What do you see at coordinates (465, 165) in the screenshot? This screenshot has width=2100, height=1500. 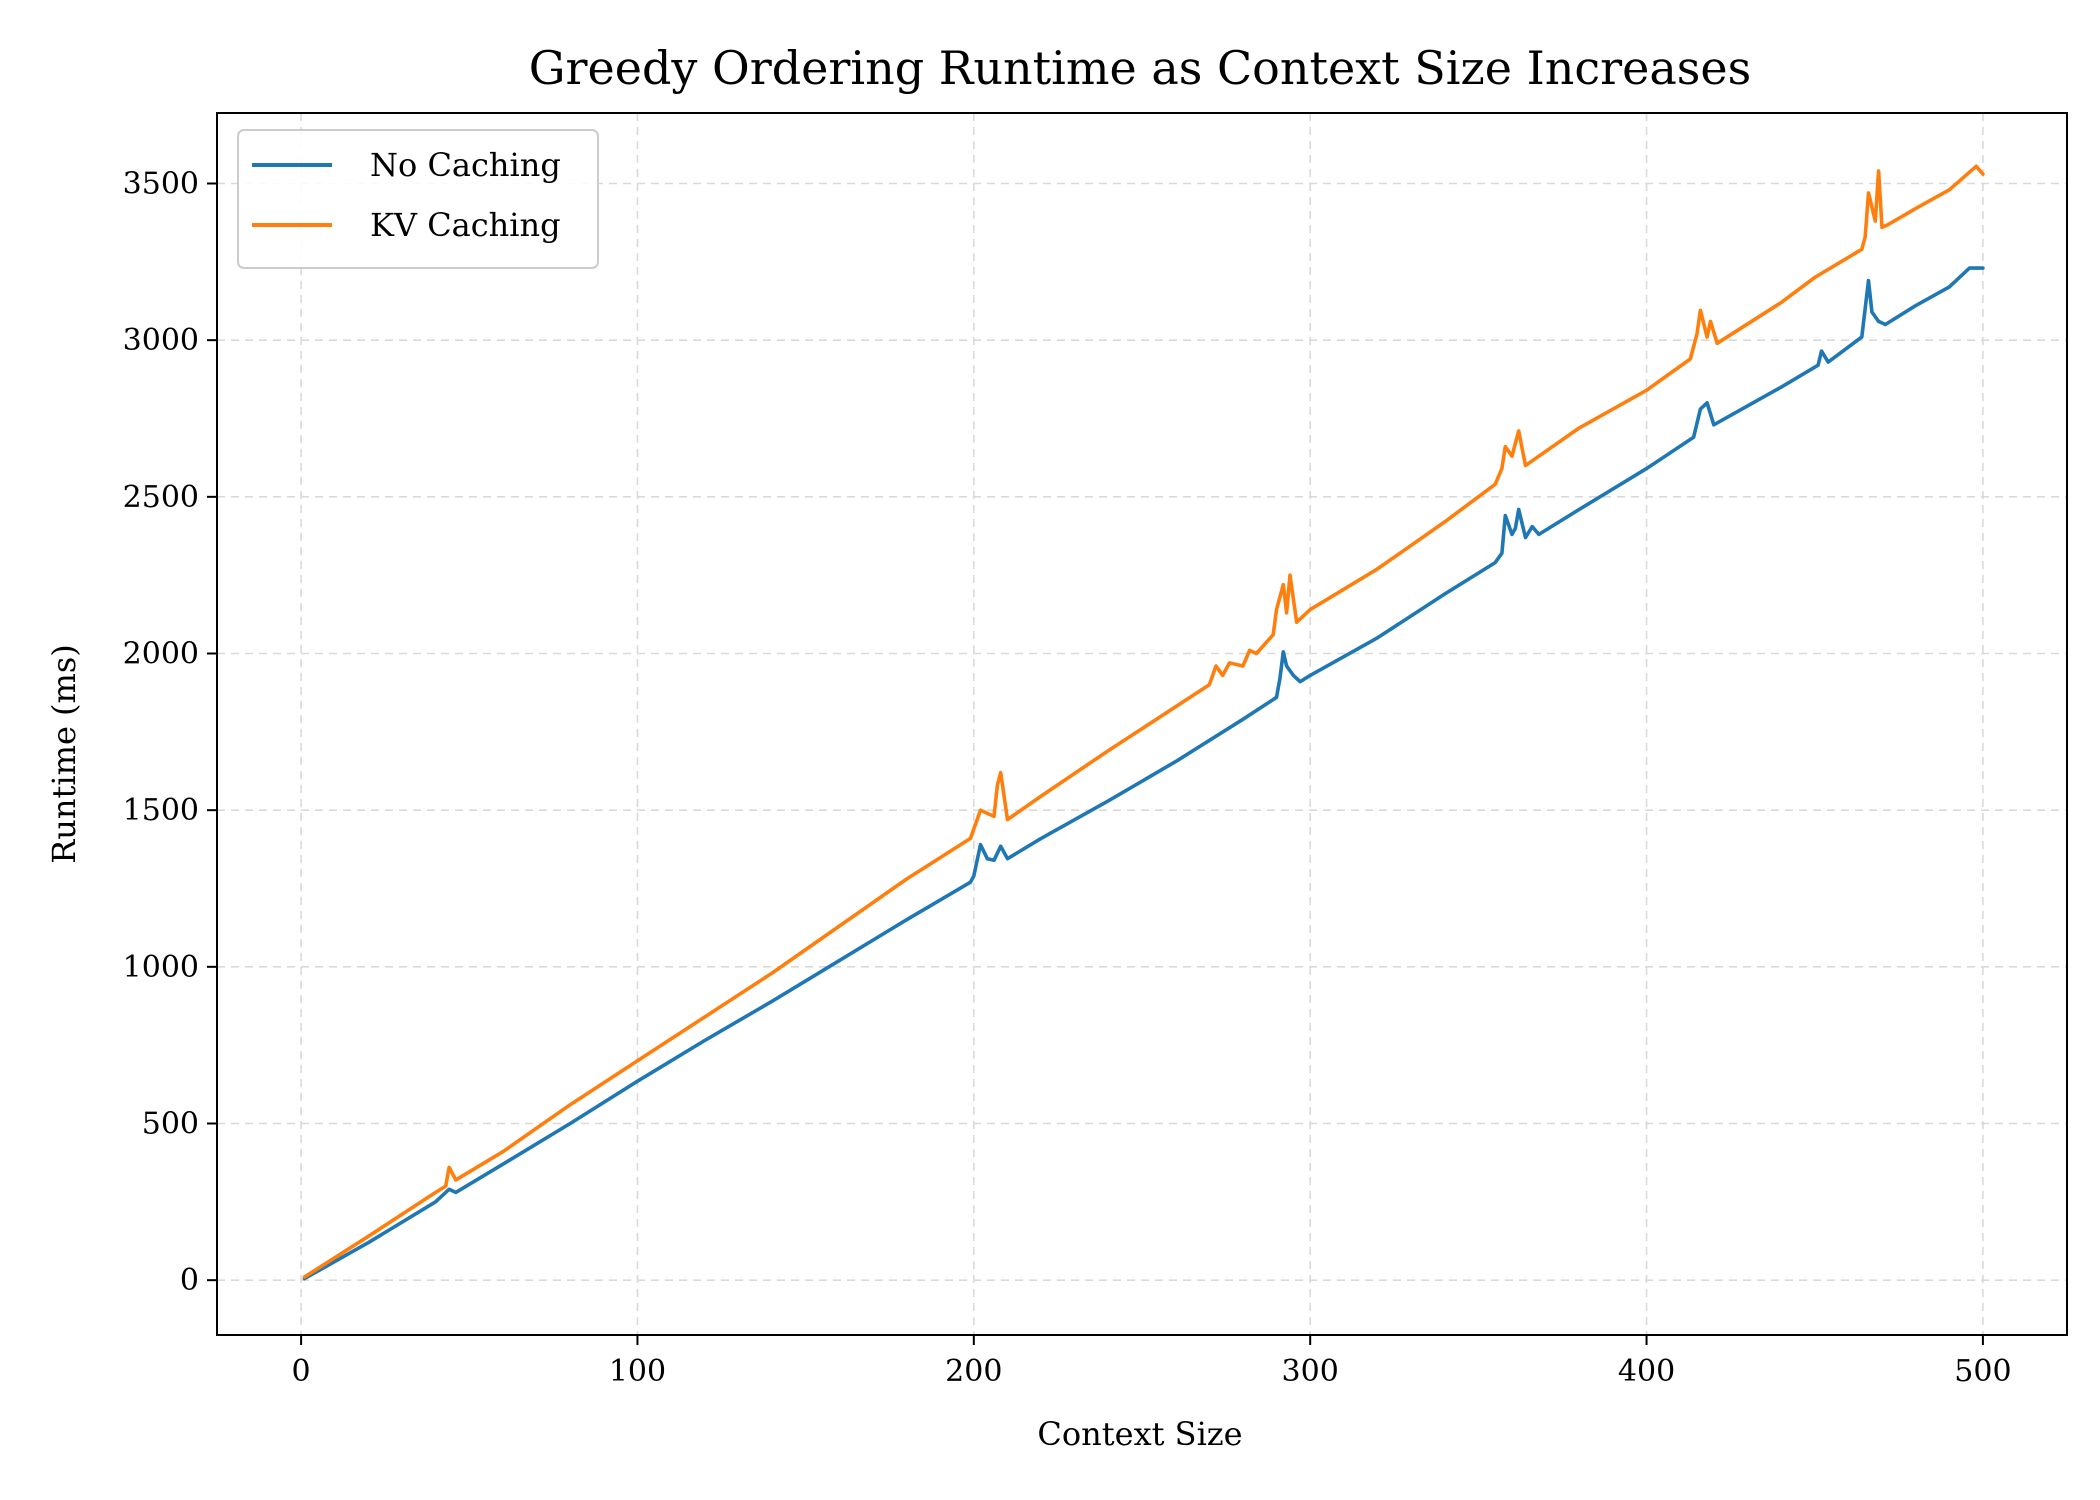 I see `legend-label: No Caching` at bounding box center [465, 165].